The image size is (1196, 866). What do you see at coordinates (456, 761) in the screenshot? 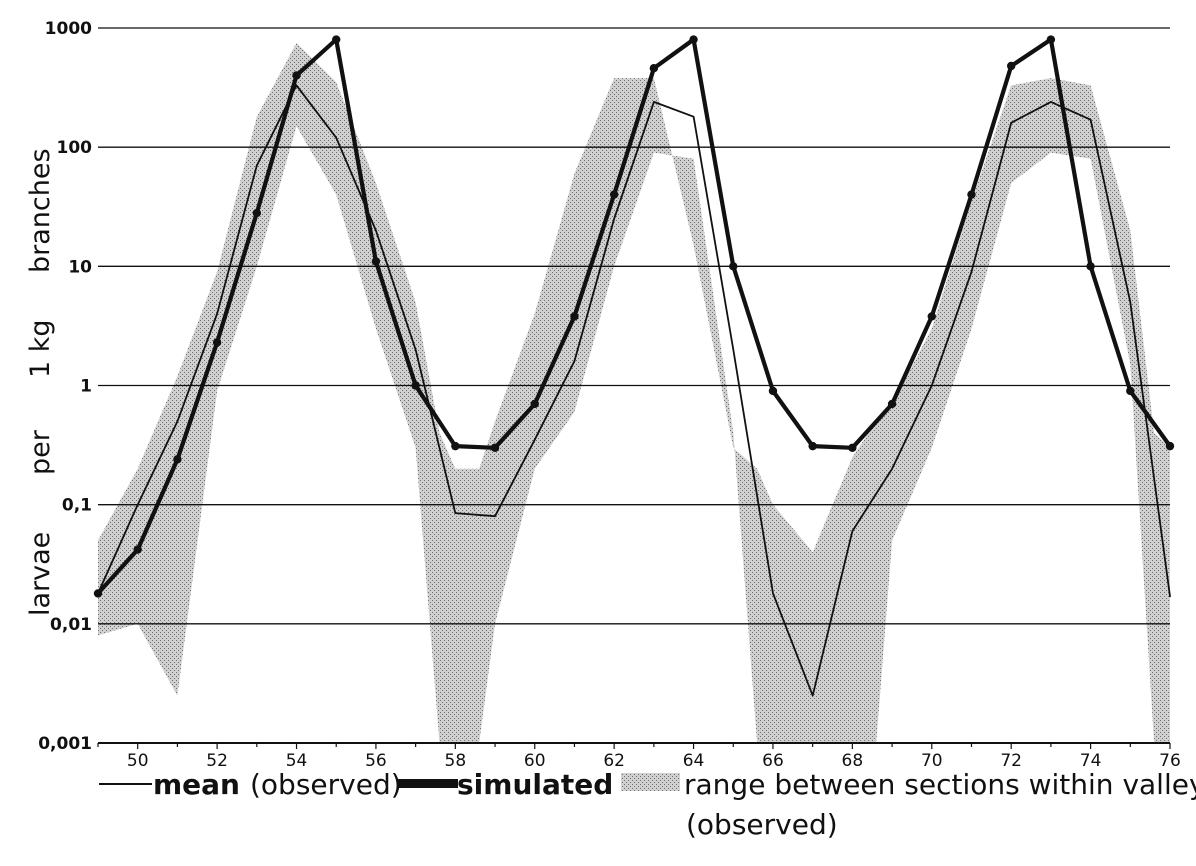
I see `x-tick-label: 58` at bounding box center [456, 761].